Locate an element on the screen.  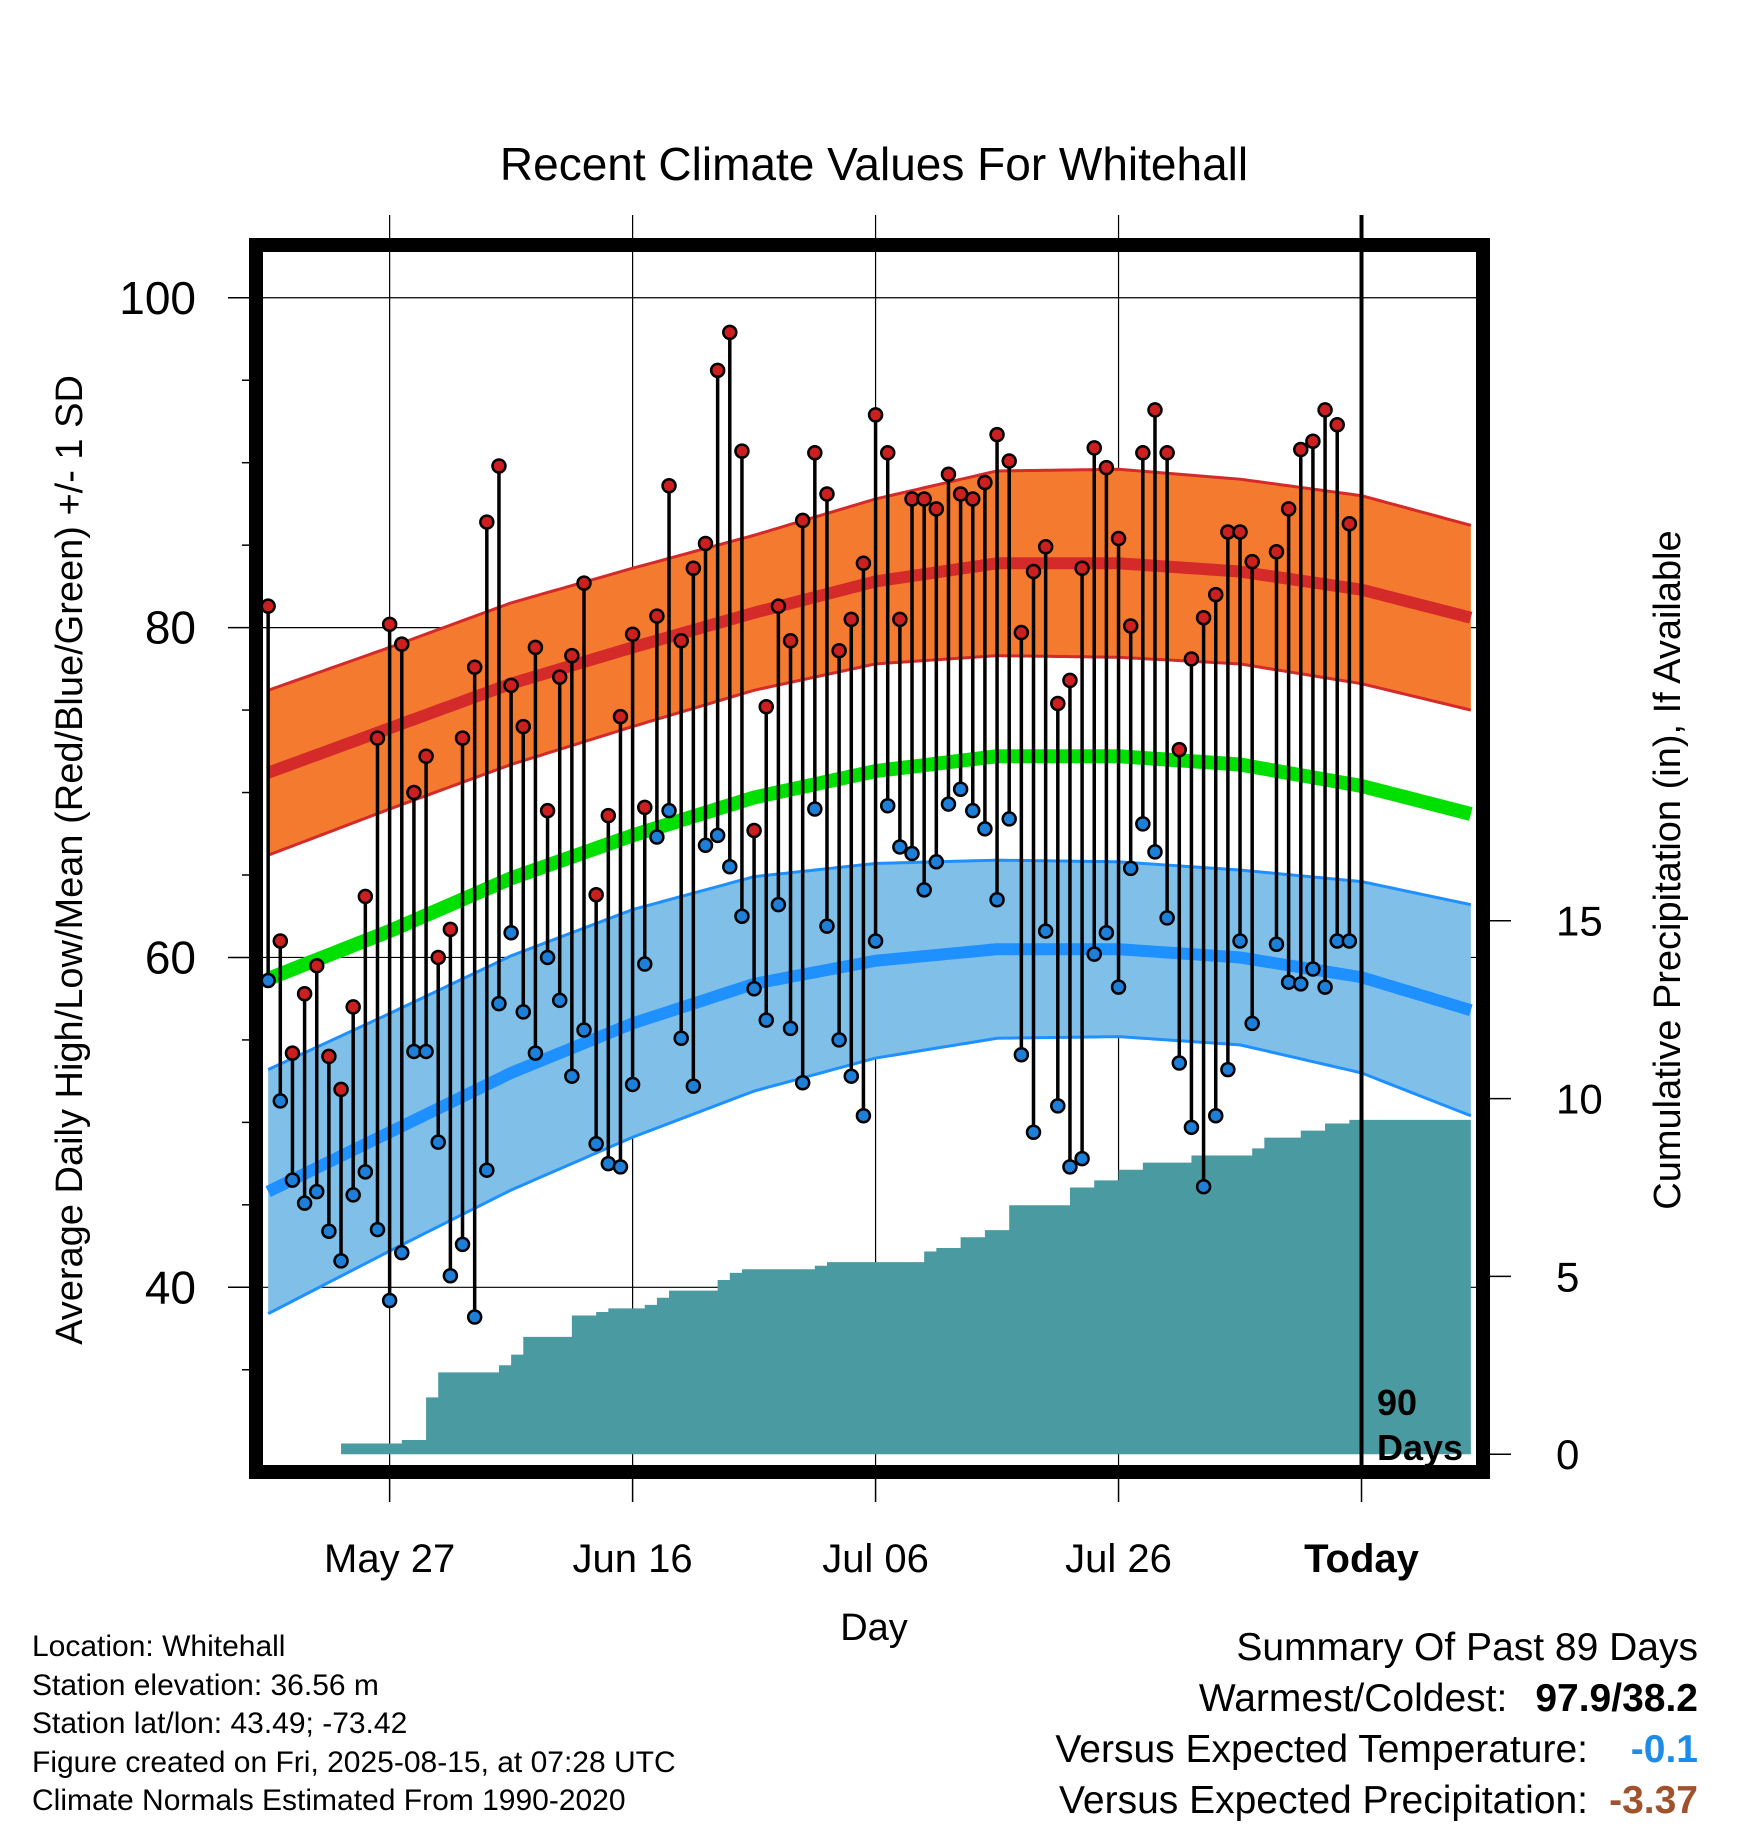
high-sd-band is located at coordinates (869, 662).